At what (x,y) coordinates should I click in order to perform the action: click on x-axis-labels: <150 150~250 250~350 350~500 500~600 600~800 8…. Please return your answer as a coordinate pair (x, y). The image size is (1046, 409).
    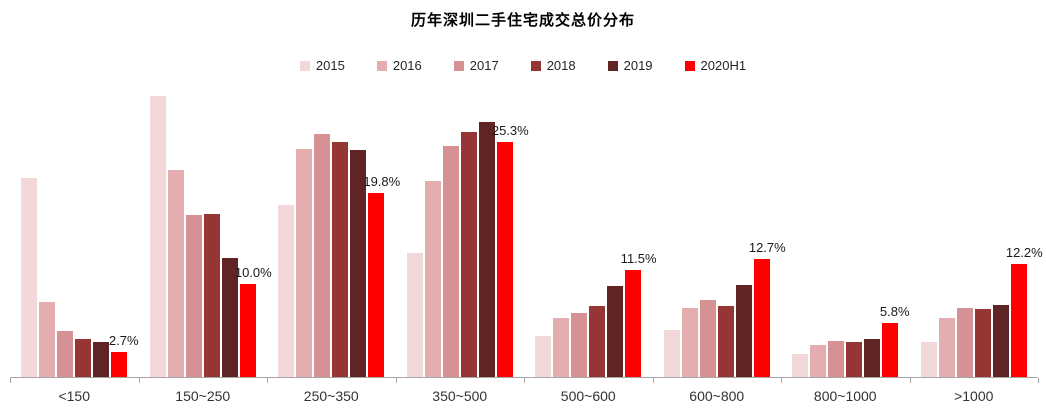
    Looking at the image, I should click on (524, 396).